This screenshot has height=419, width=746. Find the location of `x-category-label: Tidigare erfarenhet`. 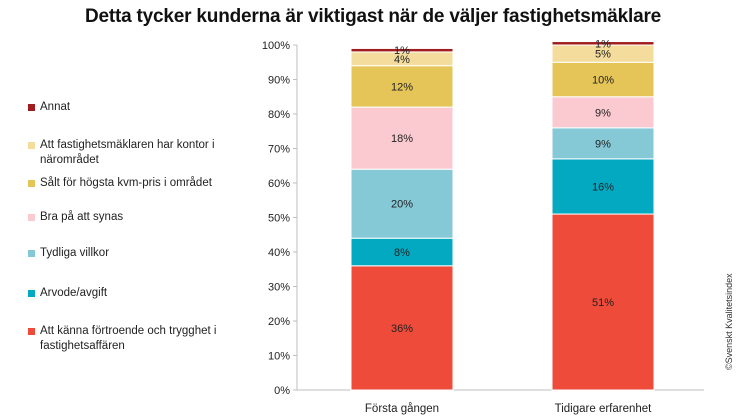

x-category-label: Tidigare erfarenhet is located at coordinates (604, 409).